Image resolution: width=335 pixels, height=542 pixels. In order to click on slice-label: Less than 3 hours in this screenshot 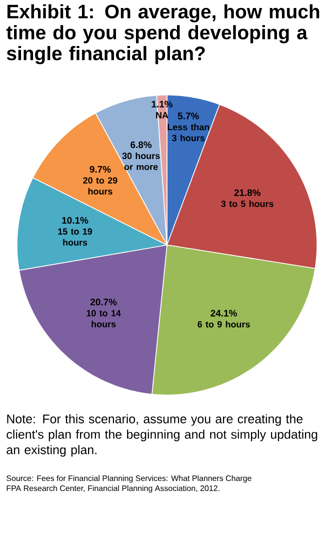, I will do `click(189, 133)`.